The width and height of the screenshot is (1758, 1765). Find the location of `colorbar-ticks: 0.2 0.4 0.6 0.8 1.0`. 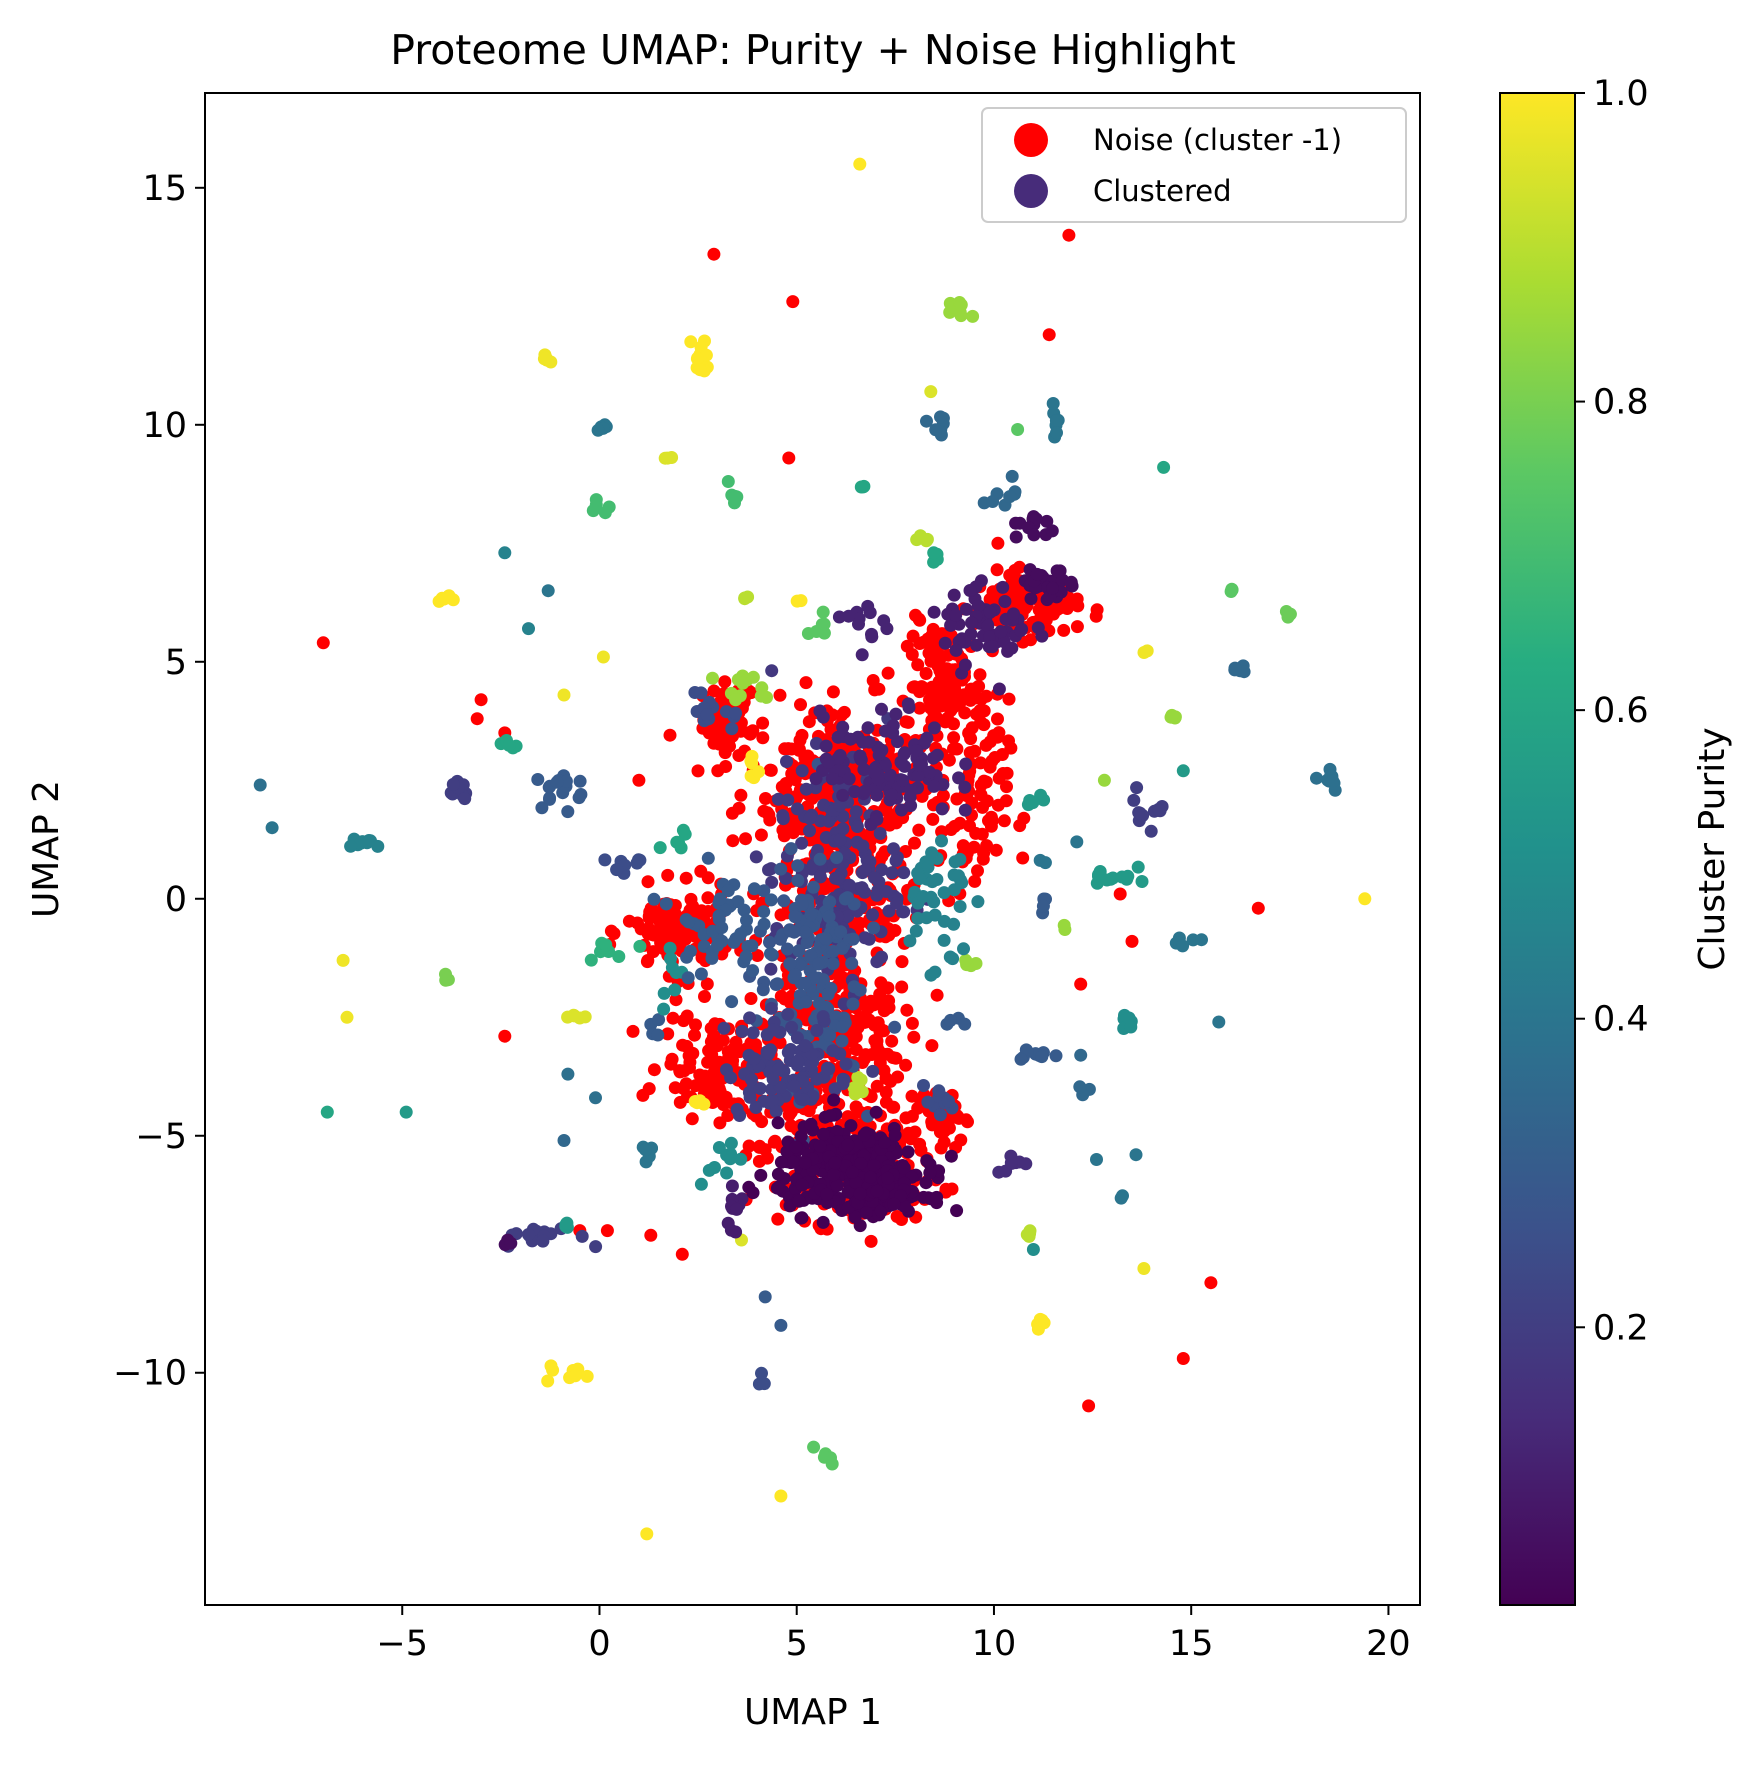

colorbar-ticks: 0.2 0.4 0.6 0.8 1.0 is located at coordinates (1612, 711).